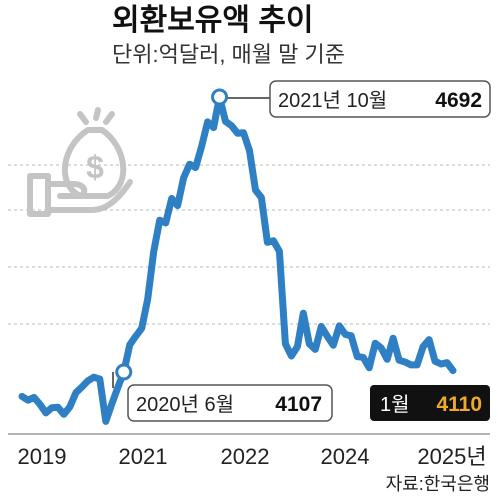  I want to click on x-tick-label: 2019, so click(42, 456).